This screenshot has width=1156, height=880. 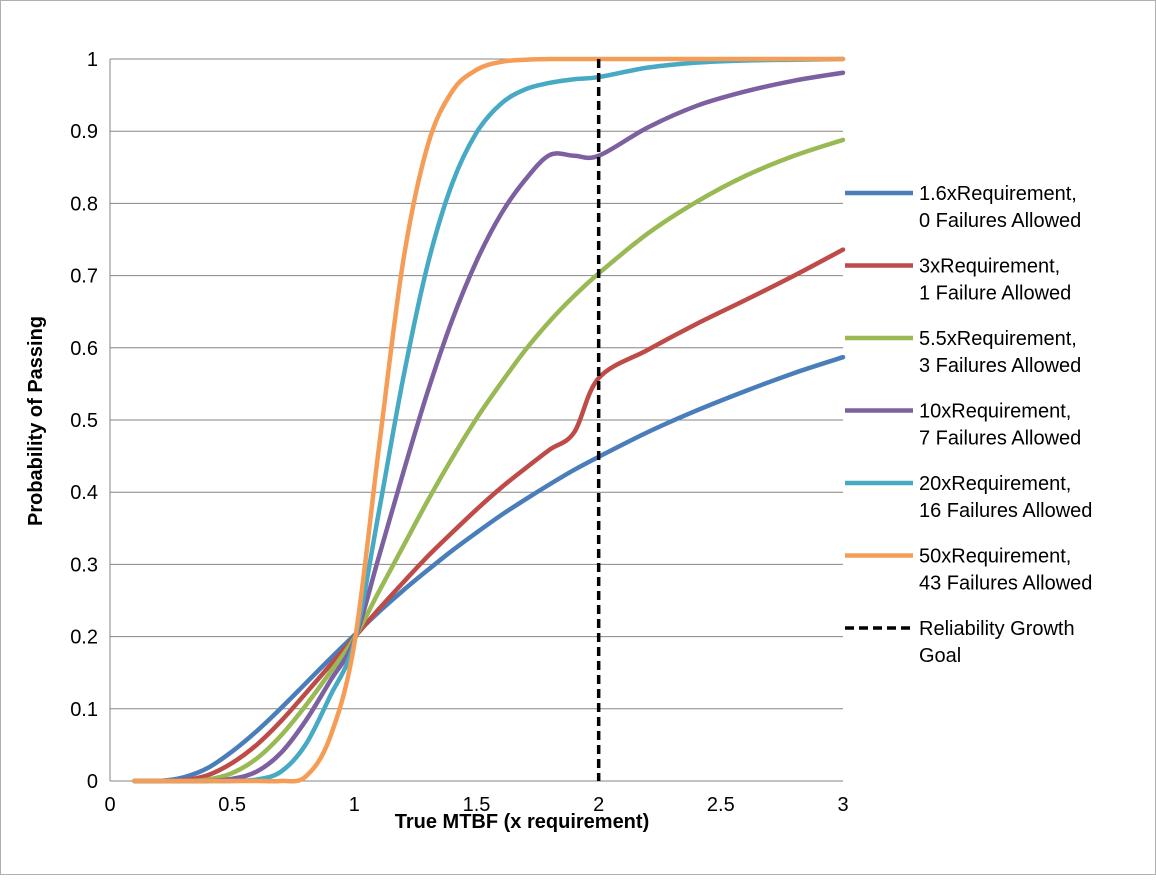 I want to click on legend-label: 10xRequirement,, so click(x=995, y=412).